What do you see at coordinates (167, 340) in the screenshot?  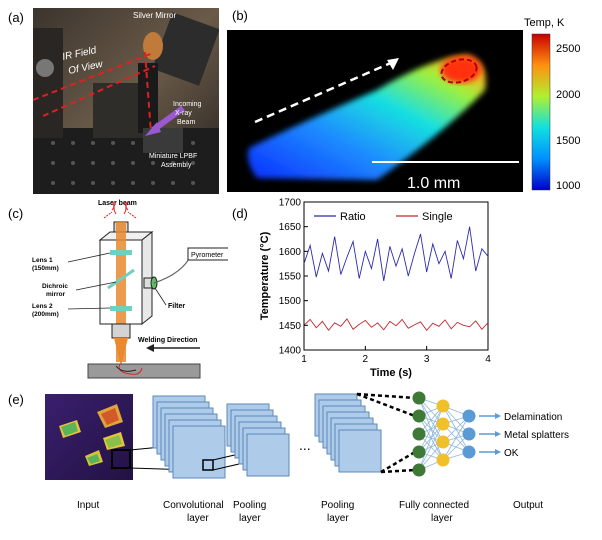 I see `welding-direction-label: Welding Direction` at bounding box center [167, 340].